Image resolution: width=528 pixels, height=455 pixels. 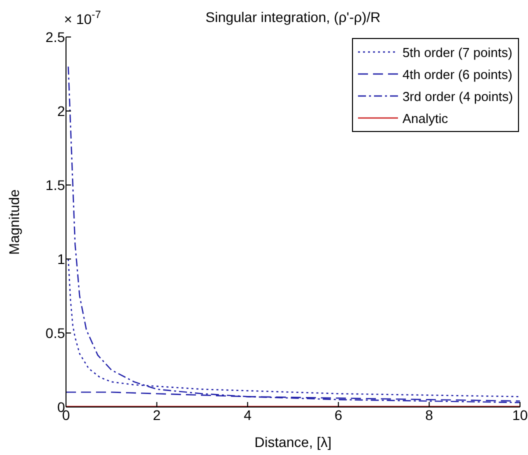 I want to click on y-tick-label: 1.5, so click(x=56, y=184).